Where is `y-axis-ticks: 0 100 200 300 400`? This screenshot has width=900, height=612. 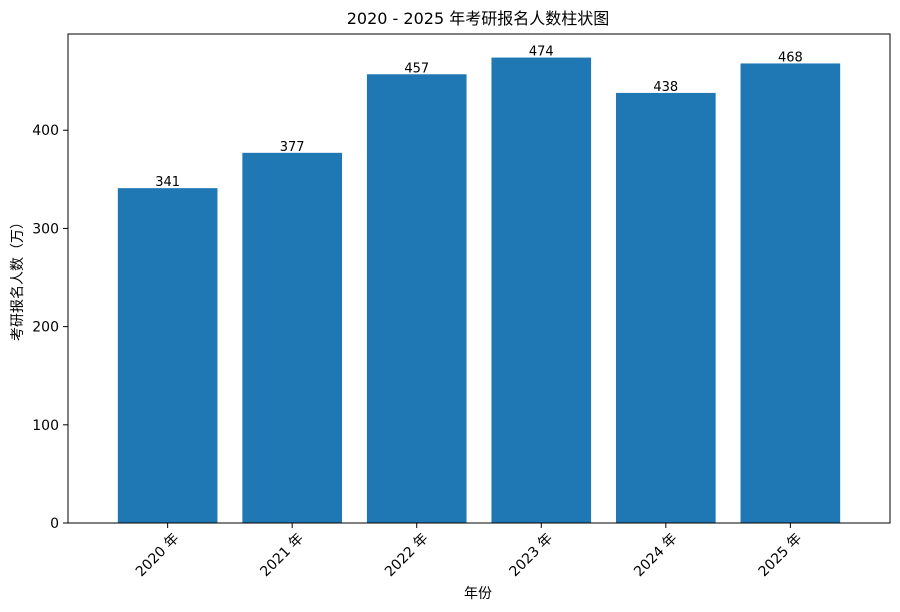
y-axis-ticks: 0 100 200 300 400 is located at coordinates (50, 327).